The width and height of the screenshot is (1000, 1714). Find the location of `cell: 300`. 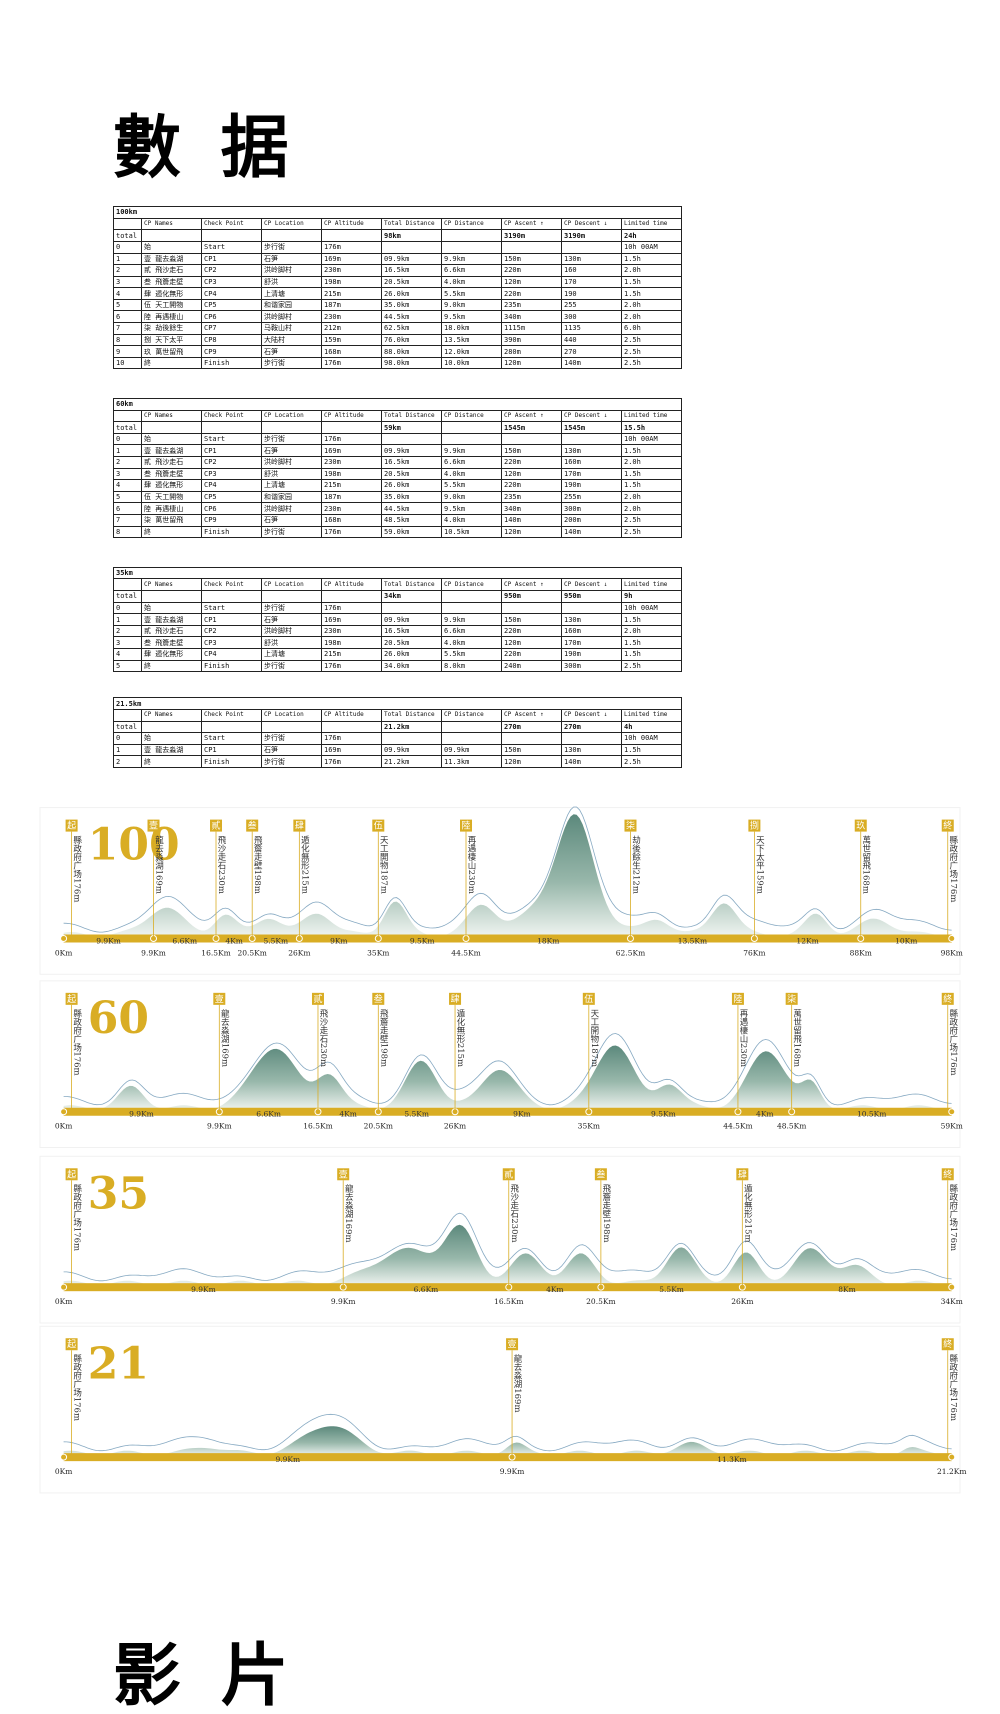

cell: 300 is located at coordinates (591, 317).